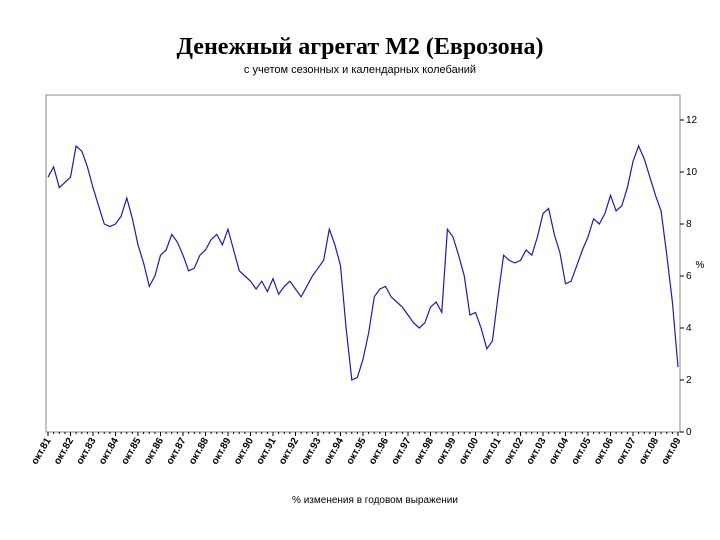  What do you see at coordinates (604, 451) in the screenshot?
I see `x-tick-label: окт.06` at bounding box center [604, 451].